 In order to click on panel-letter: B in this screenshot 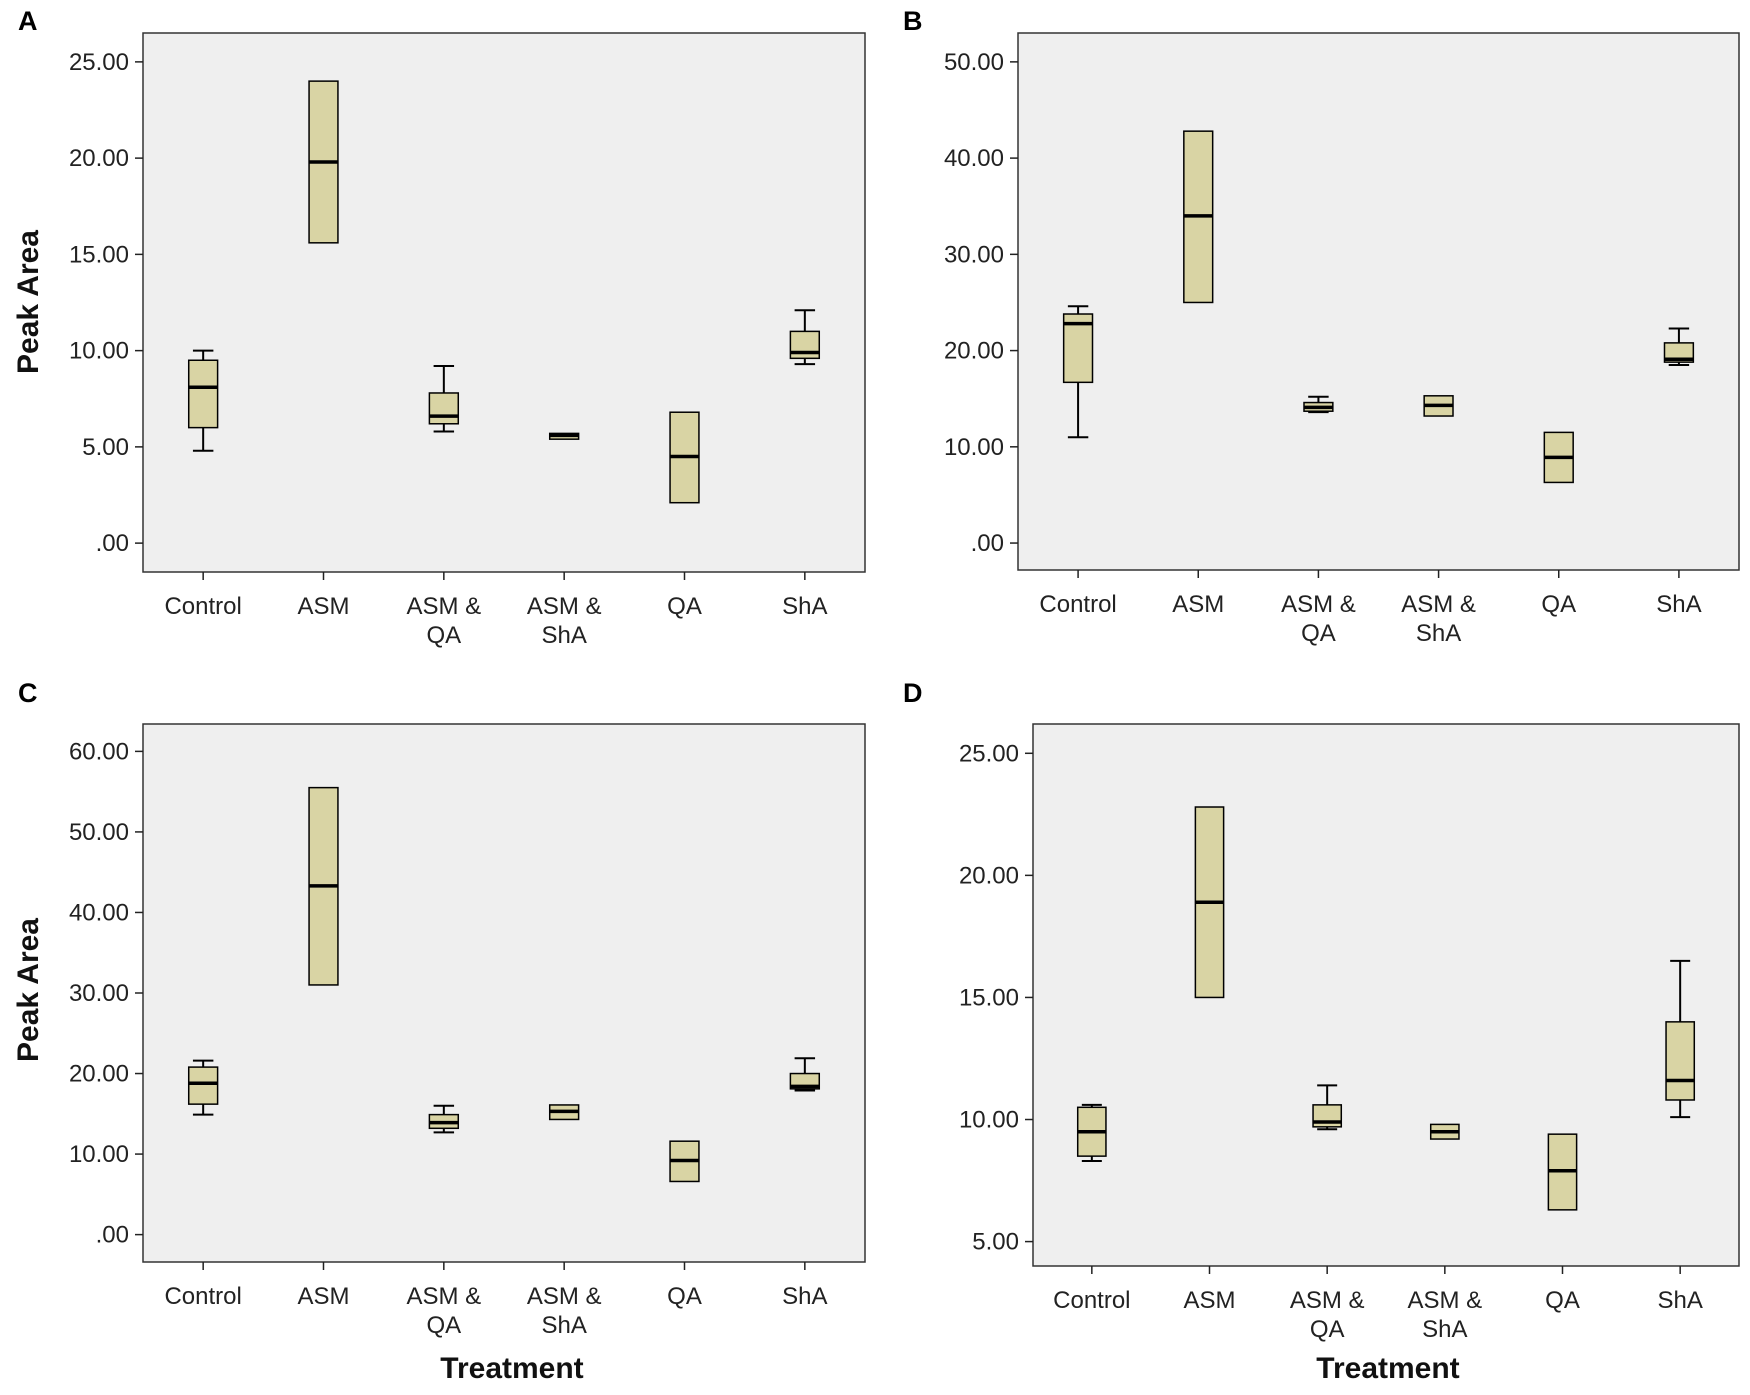, I will do `click(913, 21)`.